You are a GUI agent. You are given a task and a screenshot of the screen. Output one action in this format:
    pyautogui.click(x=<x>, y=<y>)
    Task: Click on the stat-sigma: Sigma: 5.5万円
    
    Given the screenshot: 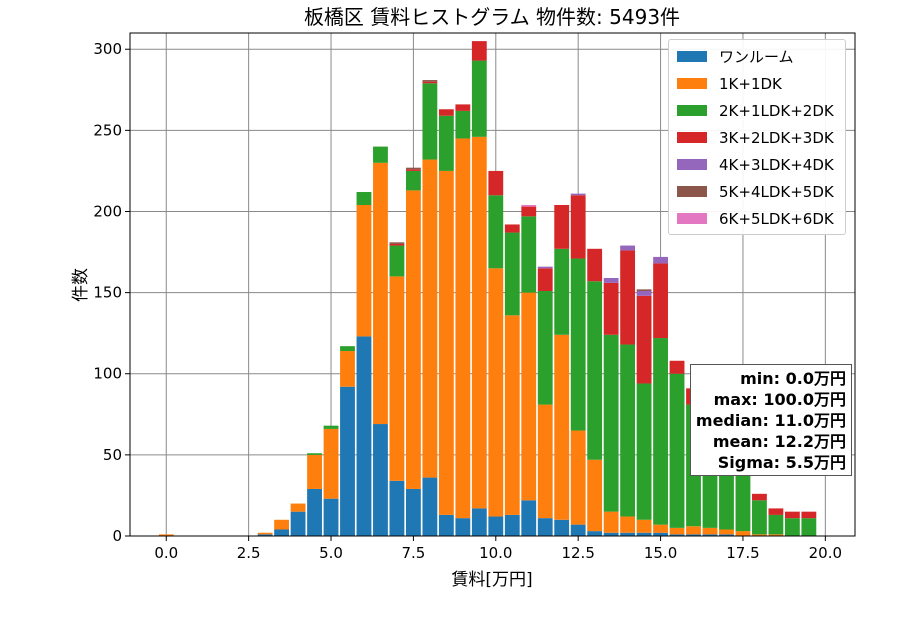 What is the action you would take?
    pyautogui.click(x=781, y=462)
    